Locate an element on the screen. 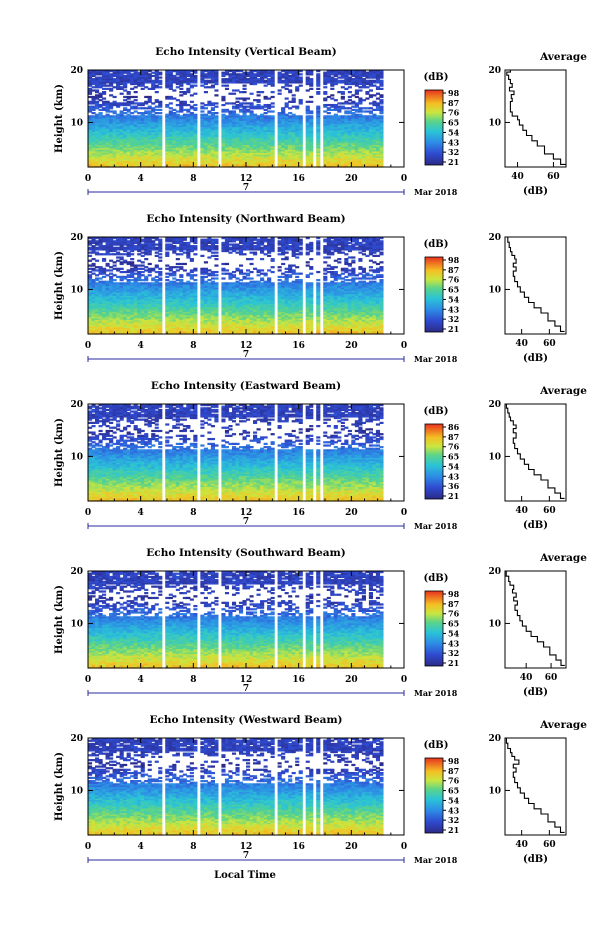  profile-y-tick-label: 10 is located at coordinates (494, 123).